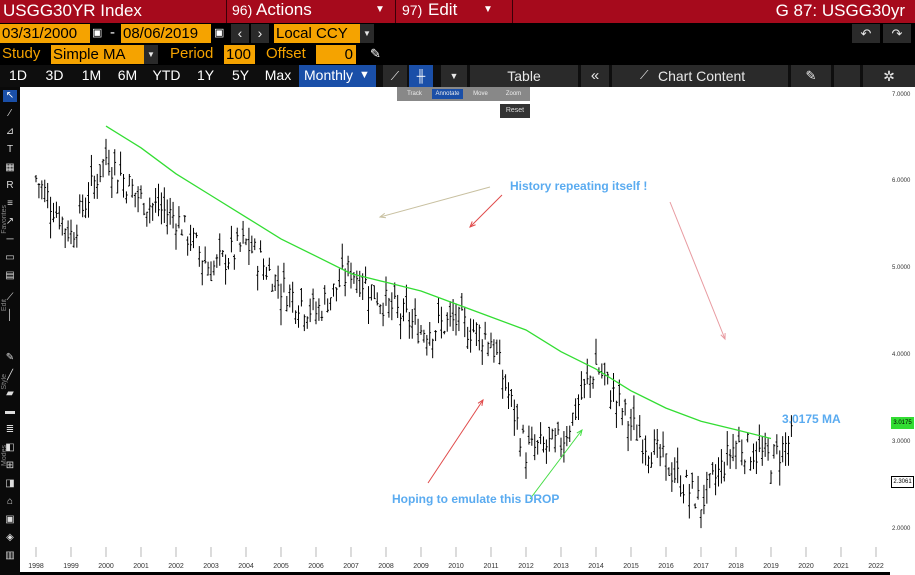  I want to click on ruler-icon: ▭, so click(10, 257).